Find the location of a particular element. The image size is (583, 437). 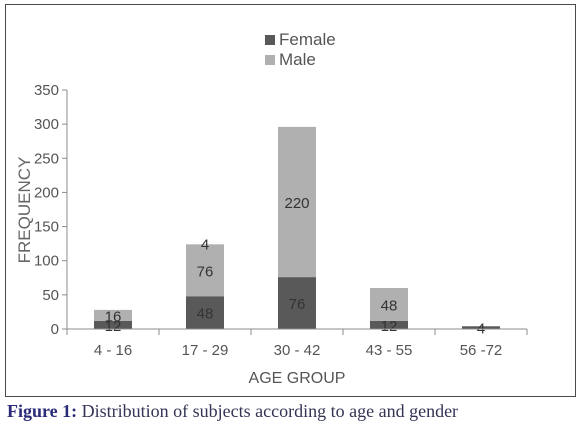

x-tick-label: 56 -72 is located at coordinates (481, 350).